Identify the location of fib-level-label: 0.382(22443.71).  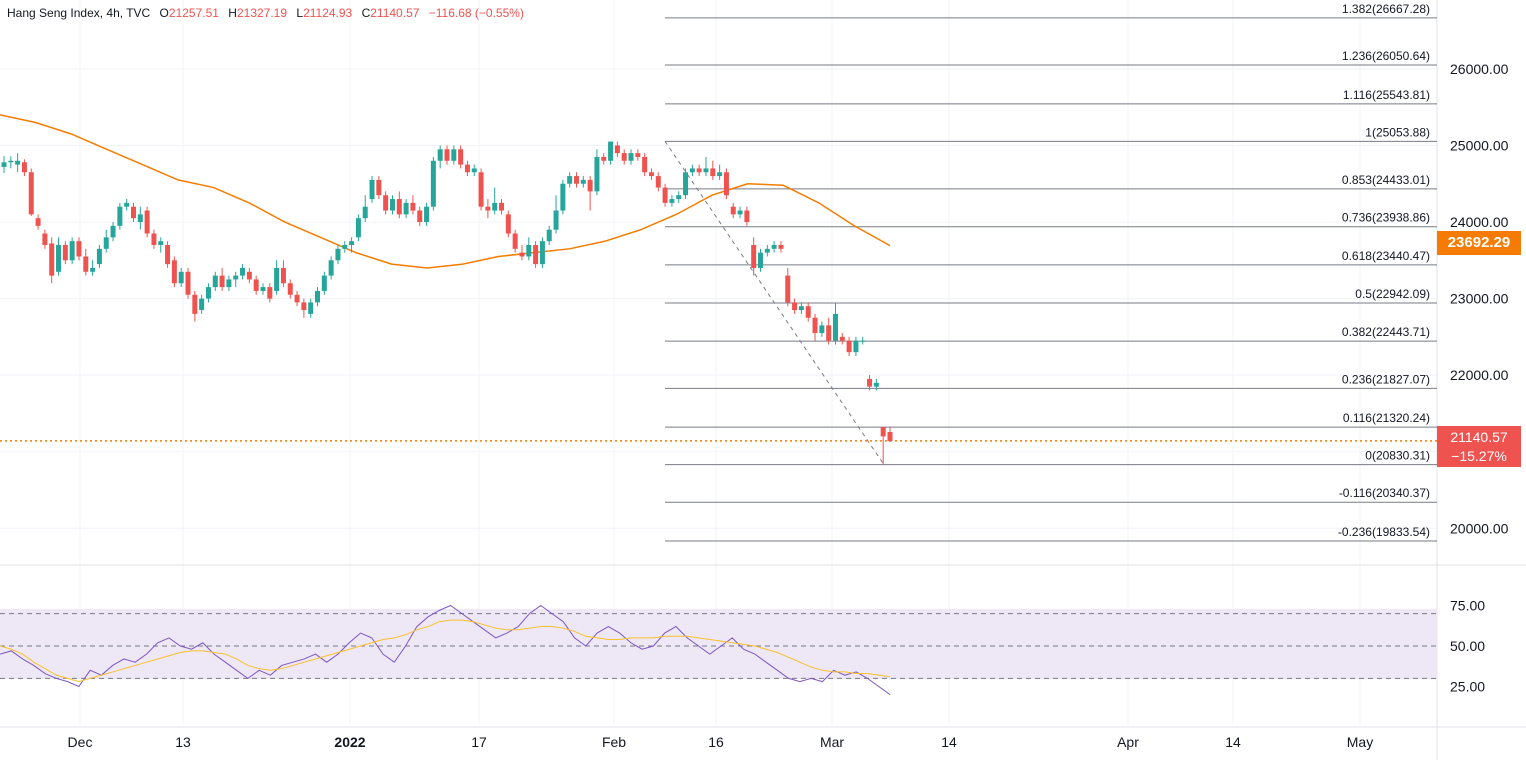
(1386, 332).